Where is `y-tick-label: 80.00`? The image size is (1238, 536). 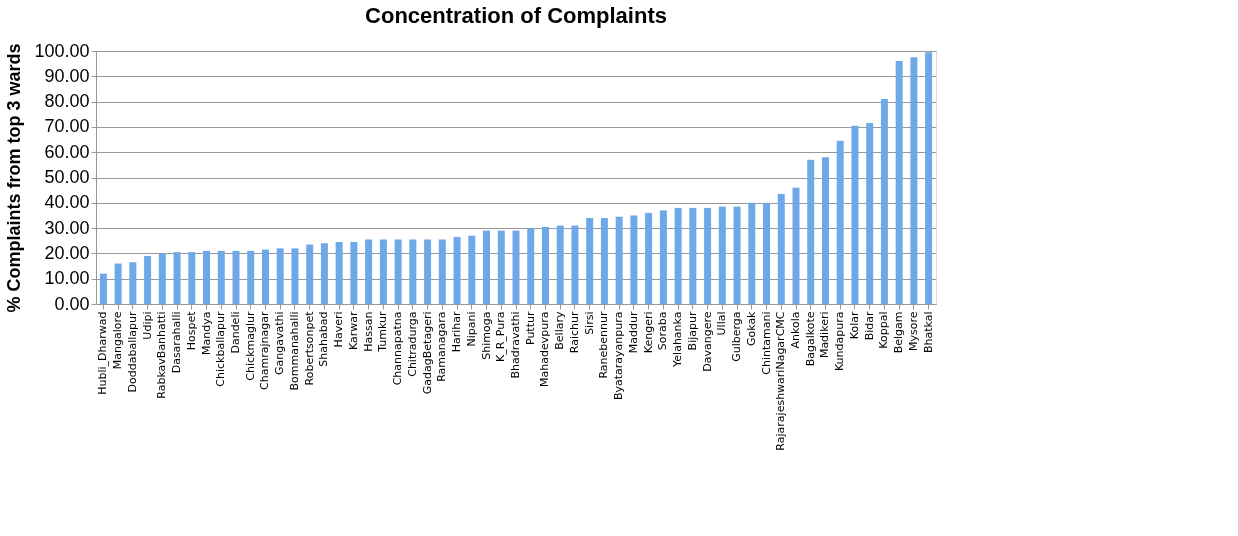 y-tick-label: 80.00 is located at coordinates (67, 101).